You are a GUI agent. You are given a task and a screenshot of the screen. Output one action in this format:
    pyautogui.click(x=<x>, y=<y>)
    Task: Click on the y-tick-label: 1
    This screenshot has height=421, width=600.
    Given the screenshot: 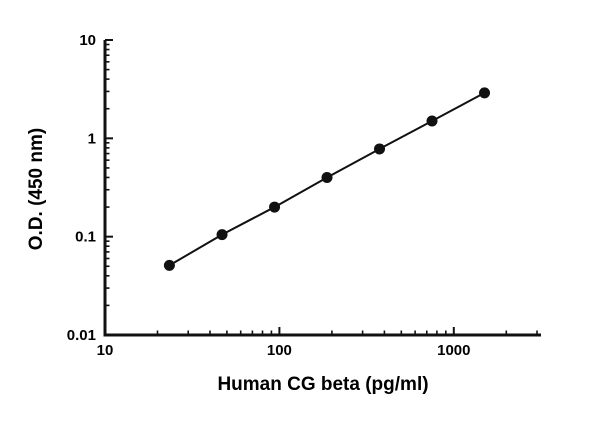 What is the action you would take?
    pyautogui.click(x=92, y=138)
    